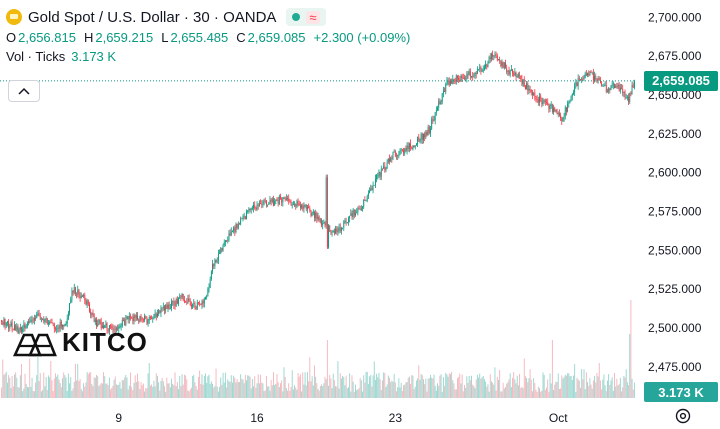 This screenshot has width=720, height=429. Describe the element at coordinates (675, 56) in the screenshot. I see `y-tick-label: 2,675.000` at that location.